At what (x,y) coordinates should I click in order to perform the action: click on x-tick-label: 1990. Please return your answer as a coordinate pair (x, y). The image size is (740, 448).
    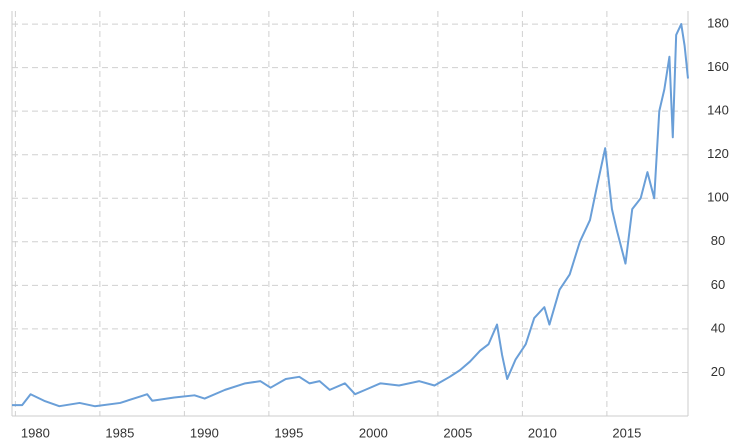
    Looking at the image, I should click on (204, 432).